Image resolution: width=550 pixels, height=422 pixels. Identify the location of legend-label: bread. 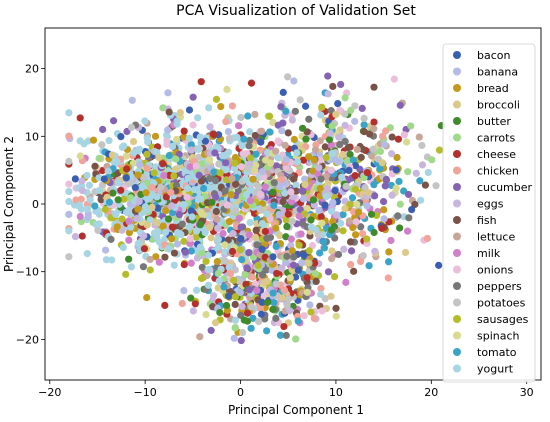
(493, 88).